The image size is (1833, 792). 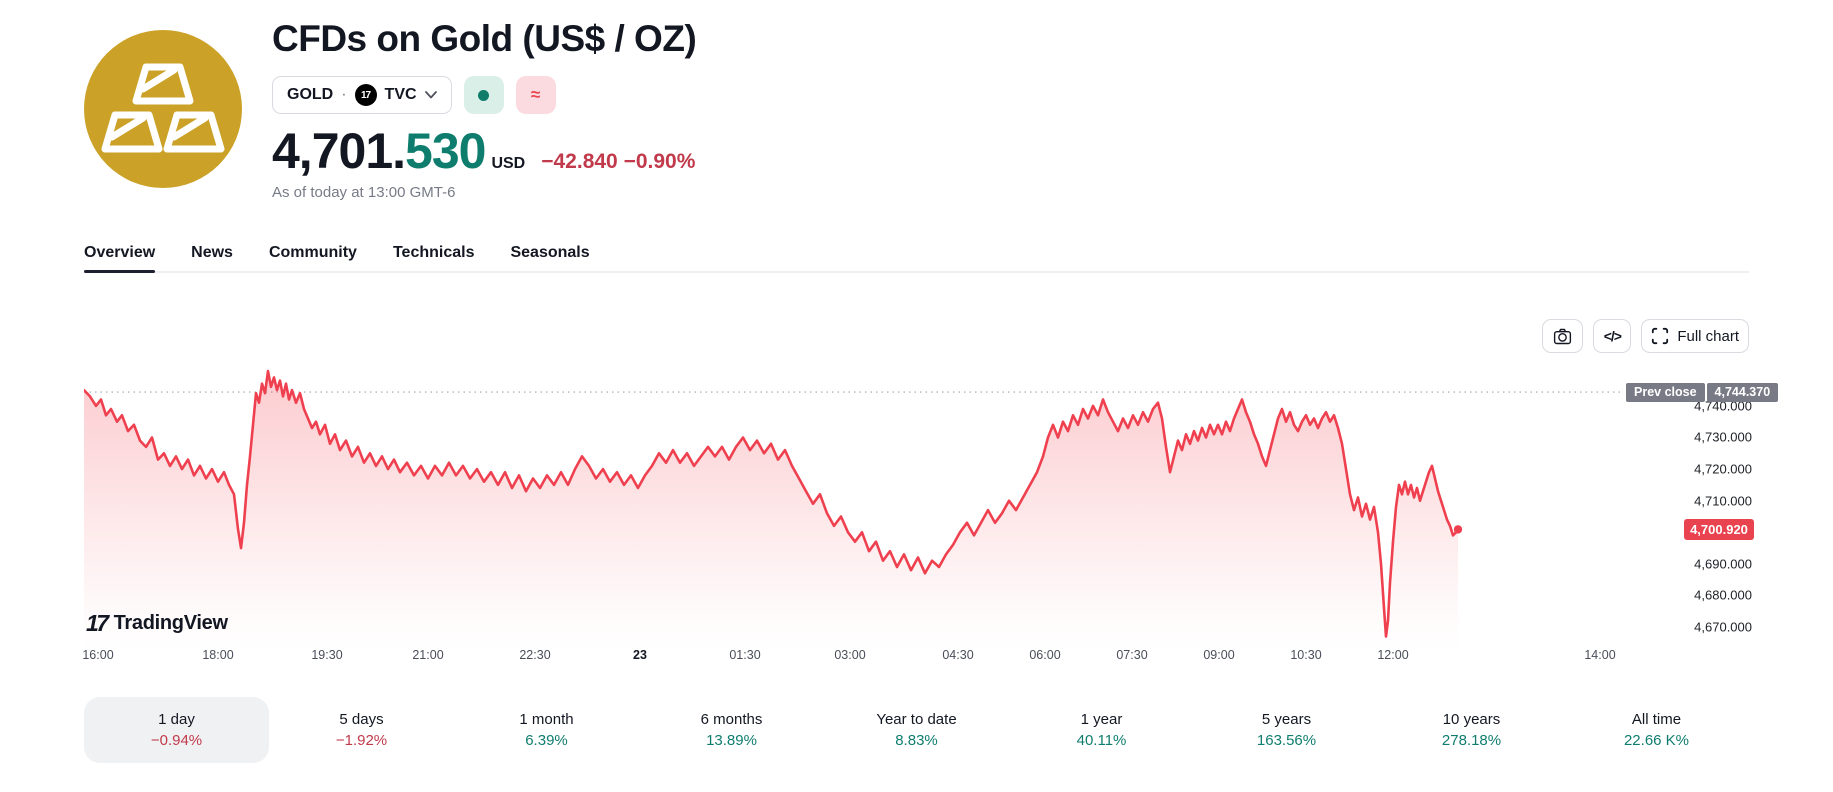 What do you see at coordinates (546, 719) in the screenshot?
I see `range-label: 1 month` at bounding box center [546, 719].